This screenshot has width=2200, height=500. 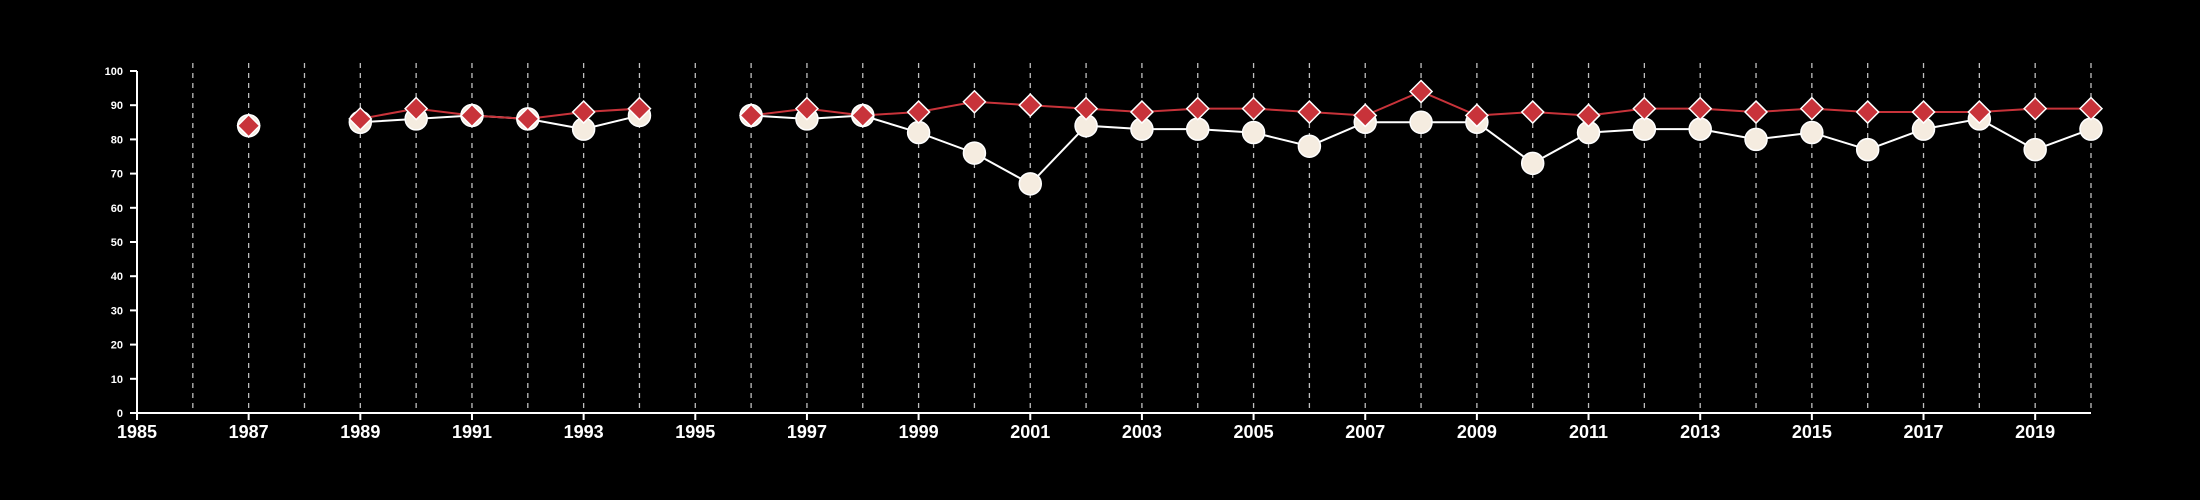 What do you see at coordinates (918, 112) in the screenshot?
I see `series-1-point-1999` at bounding box center [918, 112].